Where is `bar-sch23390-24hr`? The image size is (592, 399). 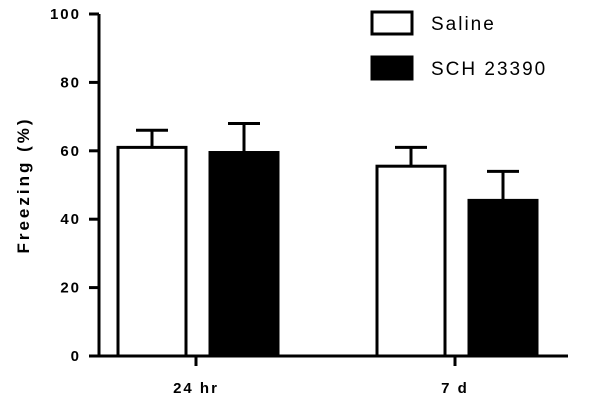 bar-sch23390-24hr is located at coordinates (244, 254).